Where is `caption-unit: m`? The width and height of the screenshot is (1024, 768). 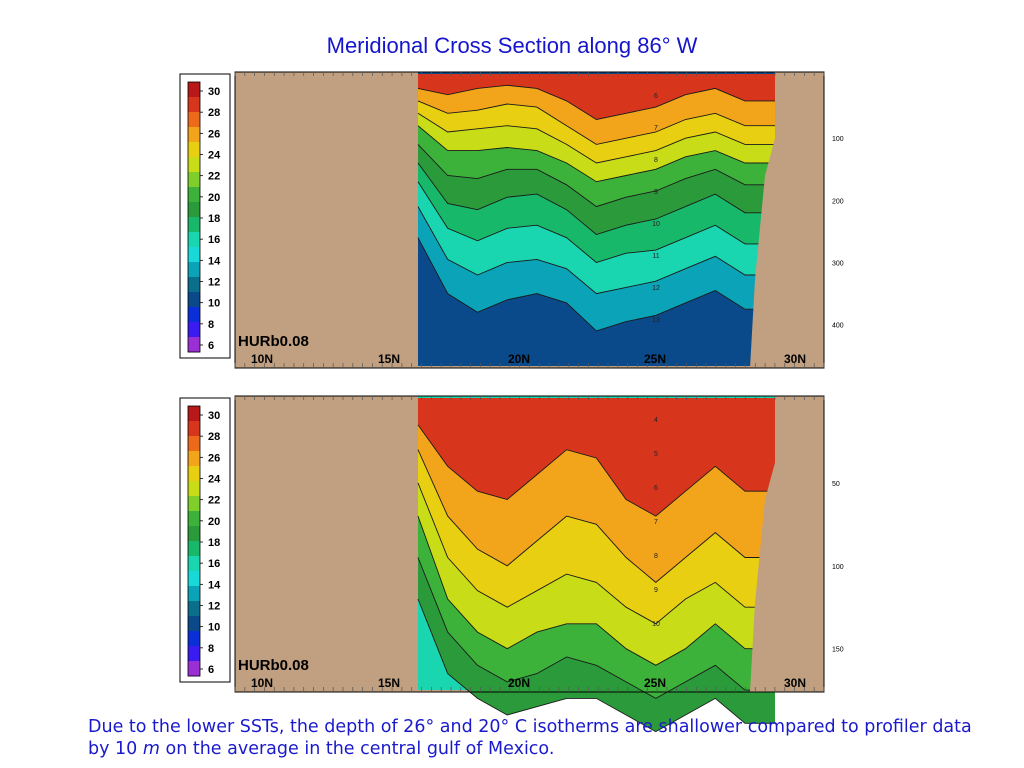
caption-unit: m is located at coordinates (151, 749).